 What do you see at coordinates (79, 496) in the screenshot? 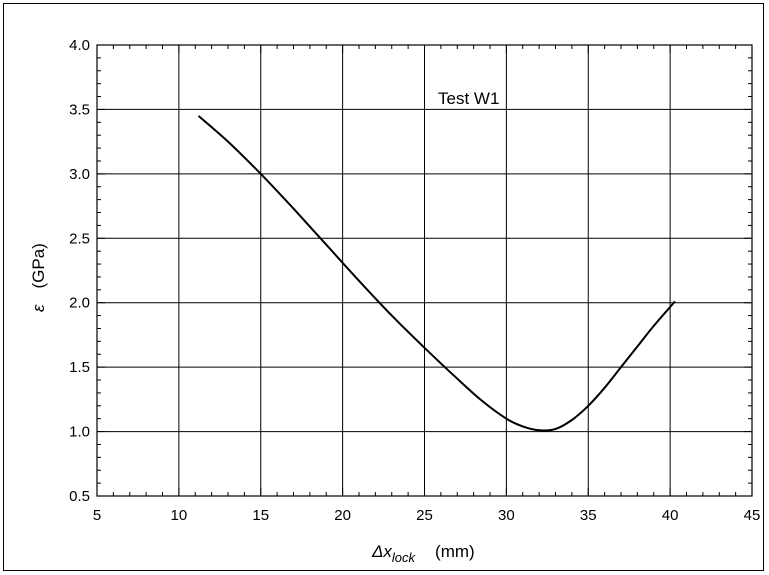
I see `y-tick-label: 0.5` at bounding box center [79, 496].